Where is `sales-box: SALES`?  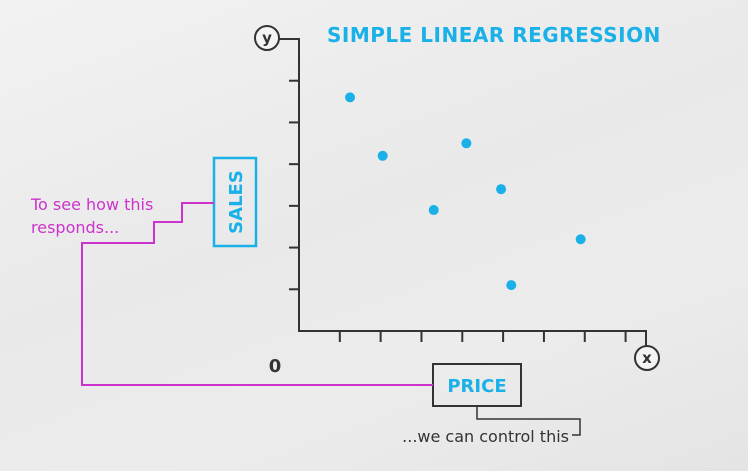
sales-box: SALES is located at coordinates (235, 202).